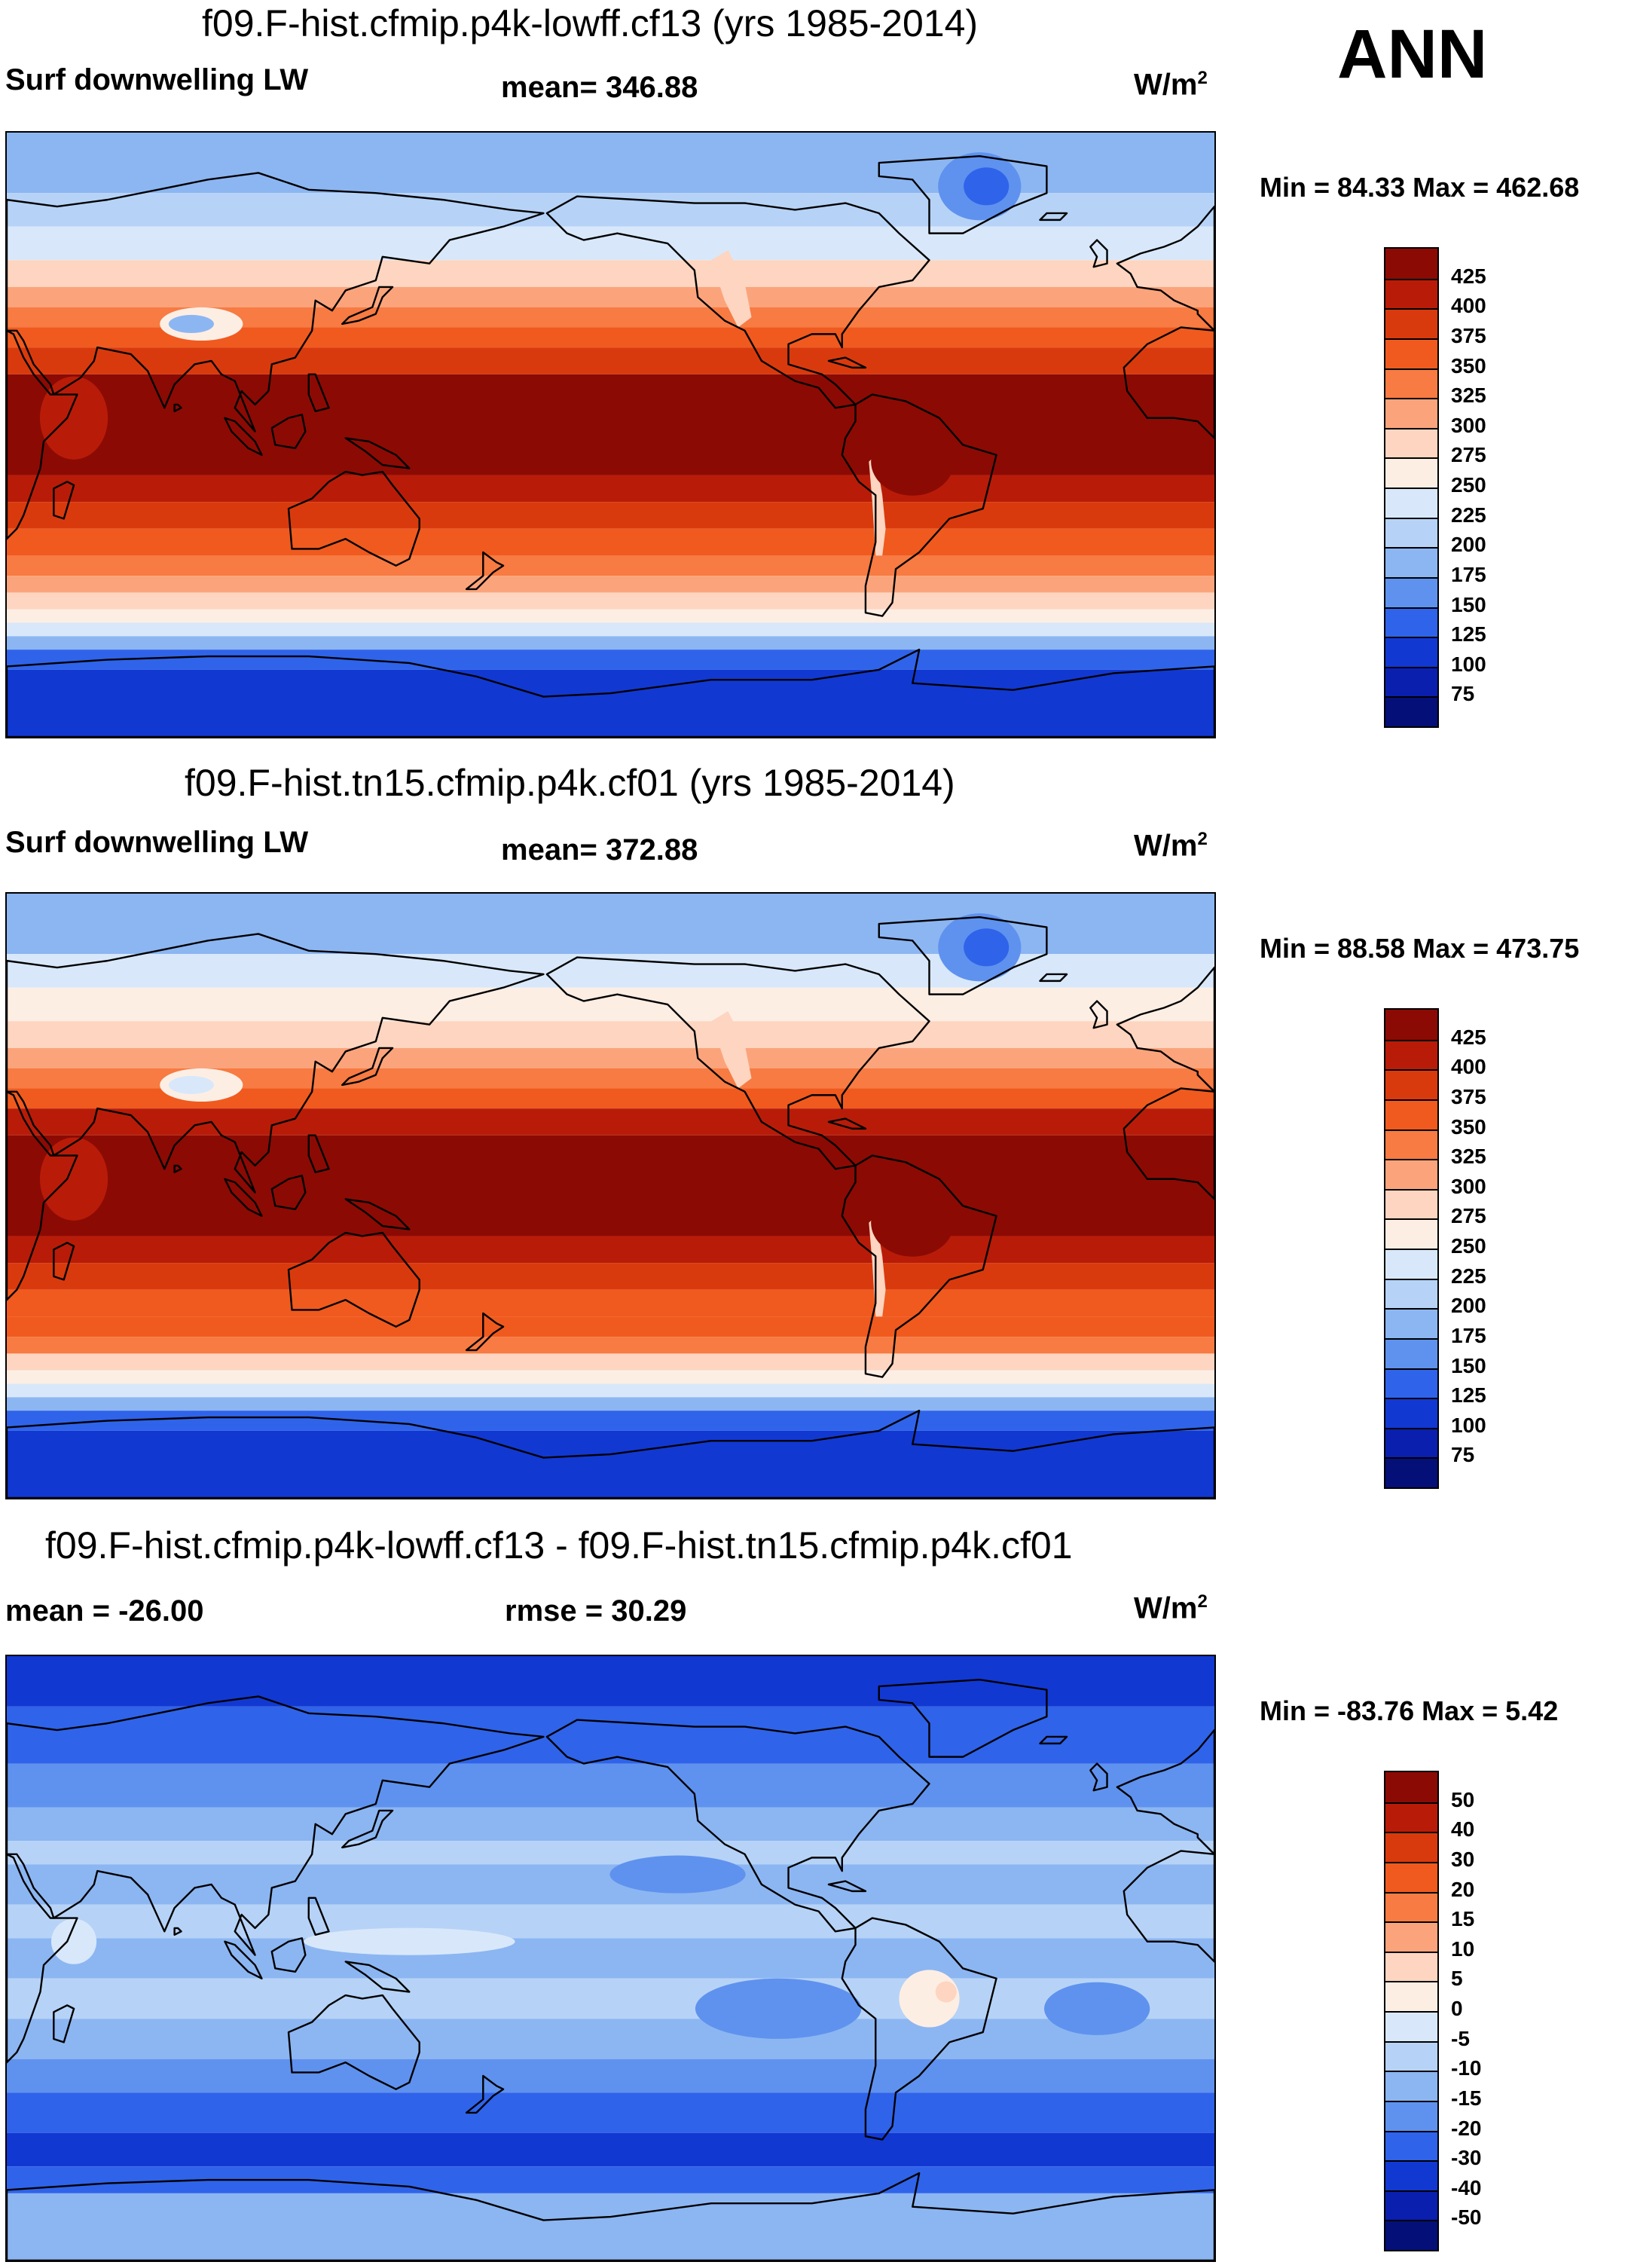  I want to click on panel-2-variable-label: Surf downwelling LW, so click(157, 842).